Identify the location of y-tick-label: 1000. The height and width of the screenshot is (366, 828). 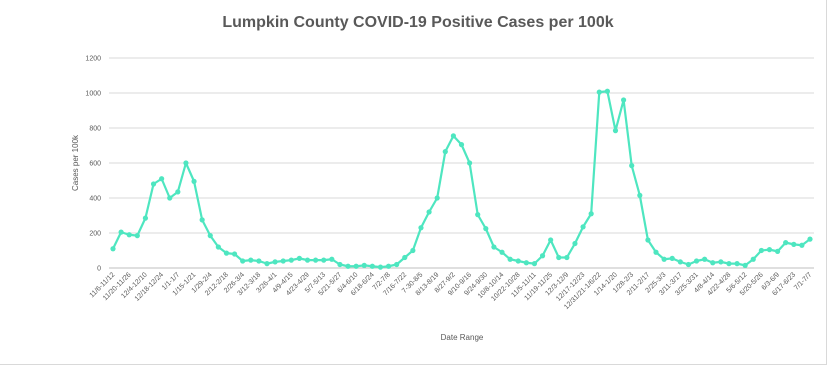
(93, 94).